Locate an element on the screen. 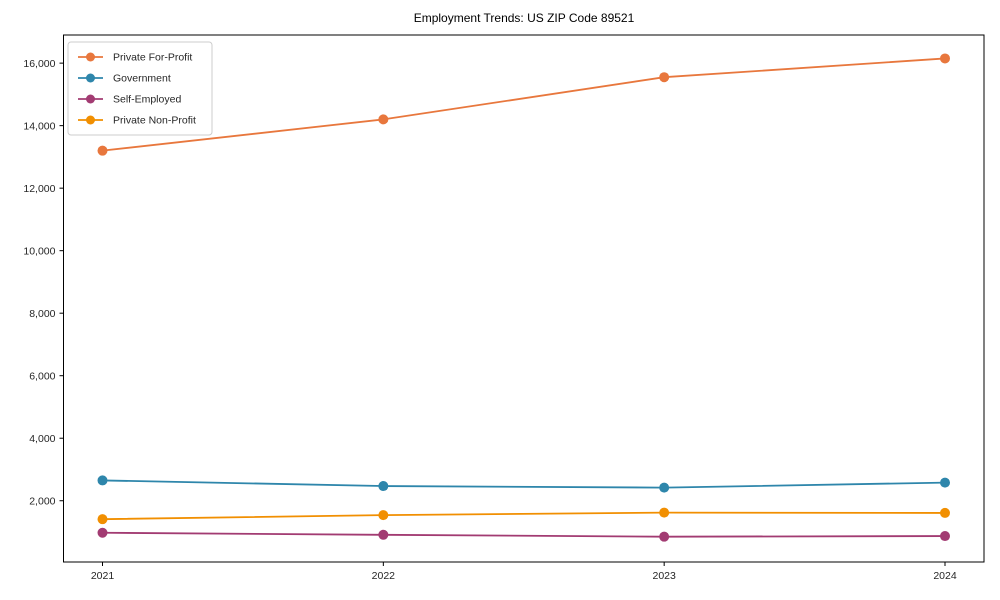  x-tick-label: 2021 is located at coordinates (103, 576).